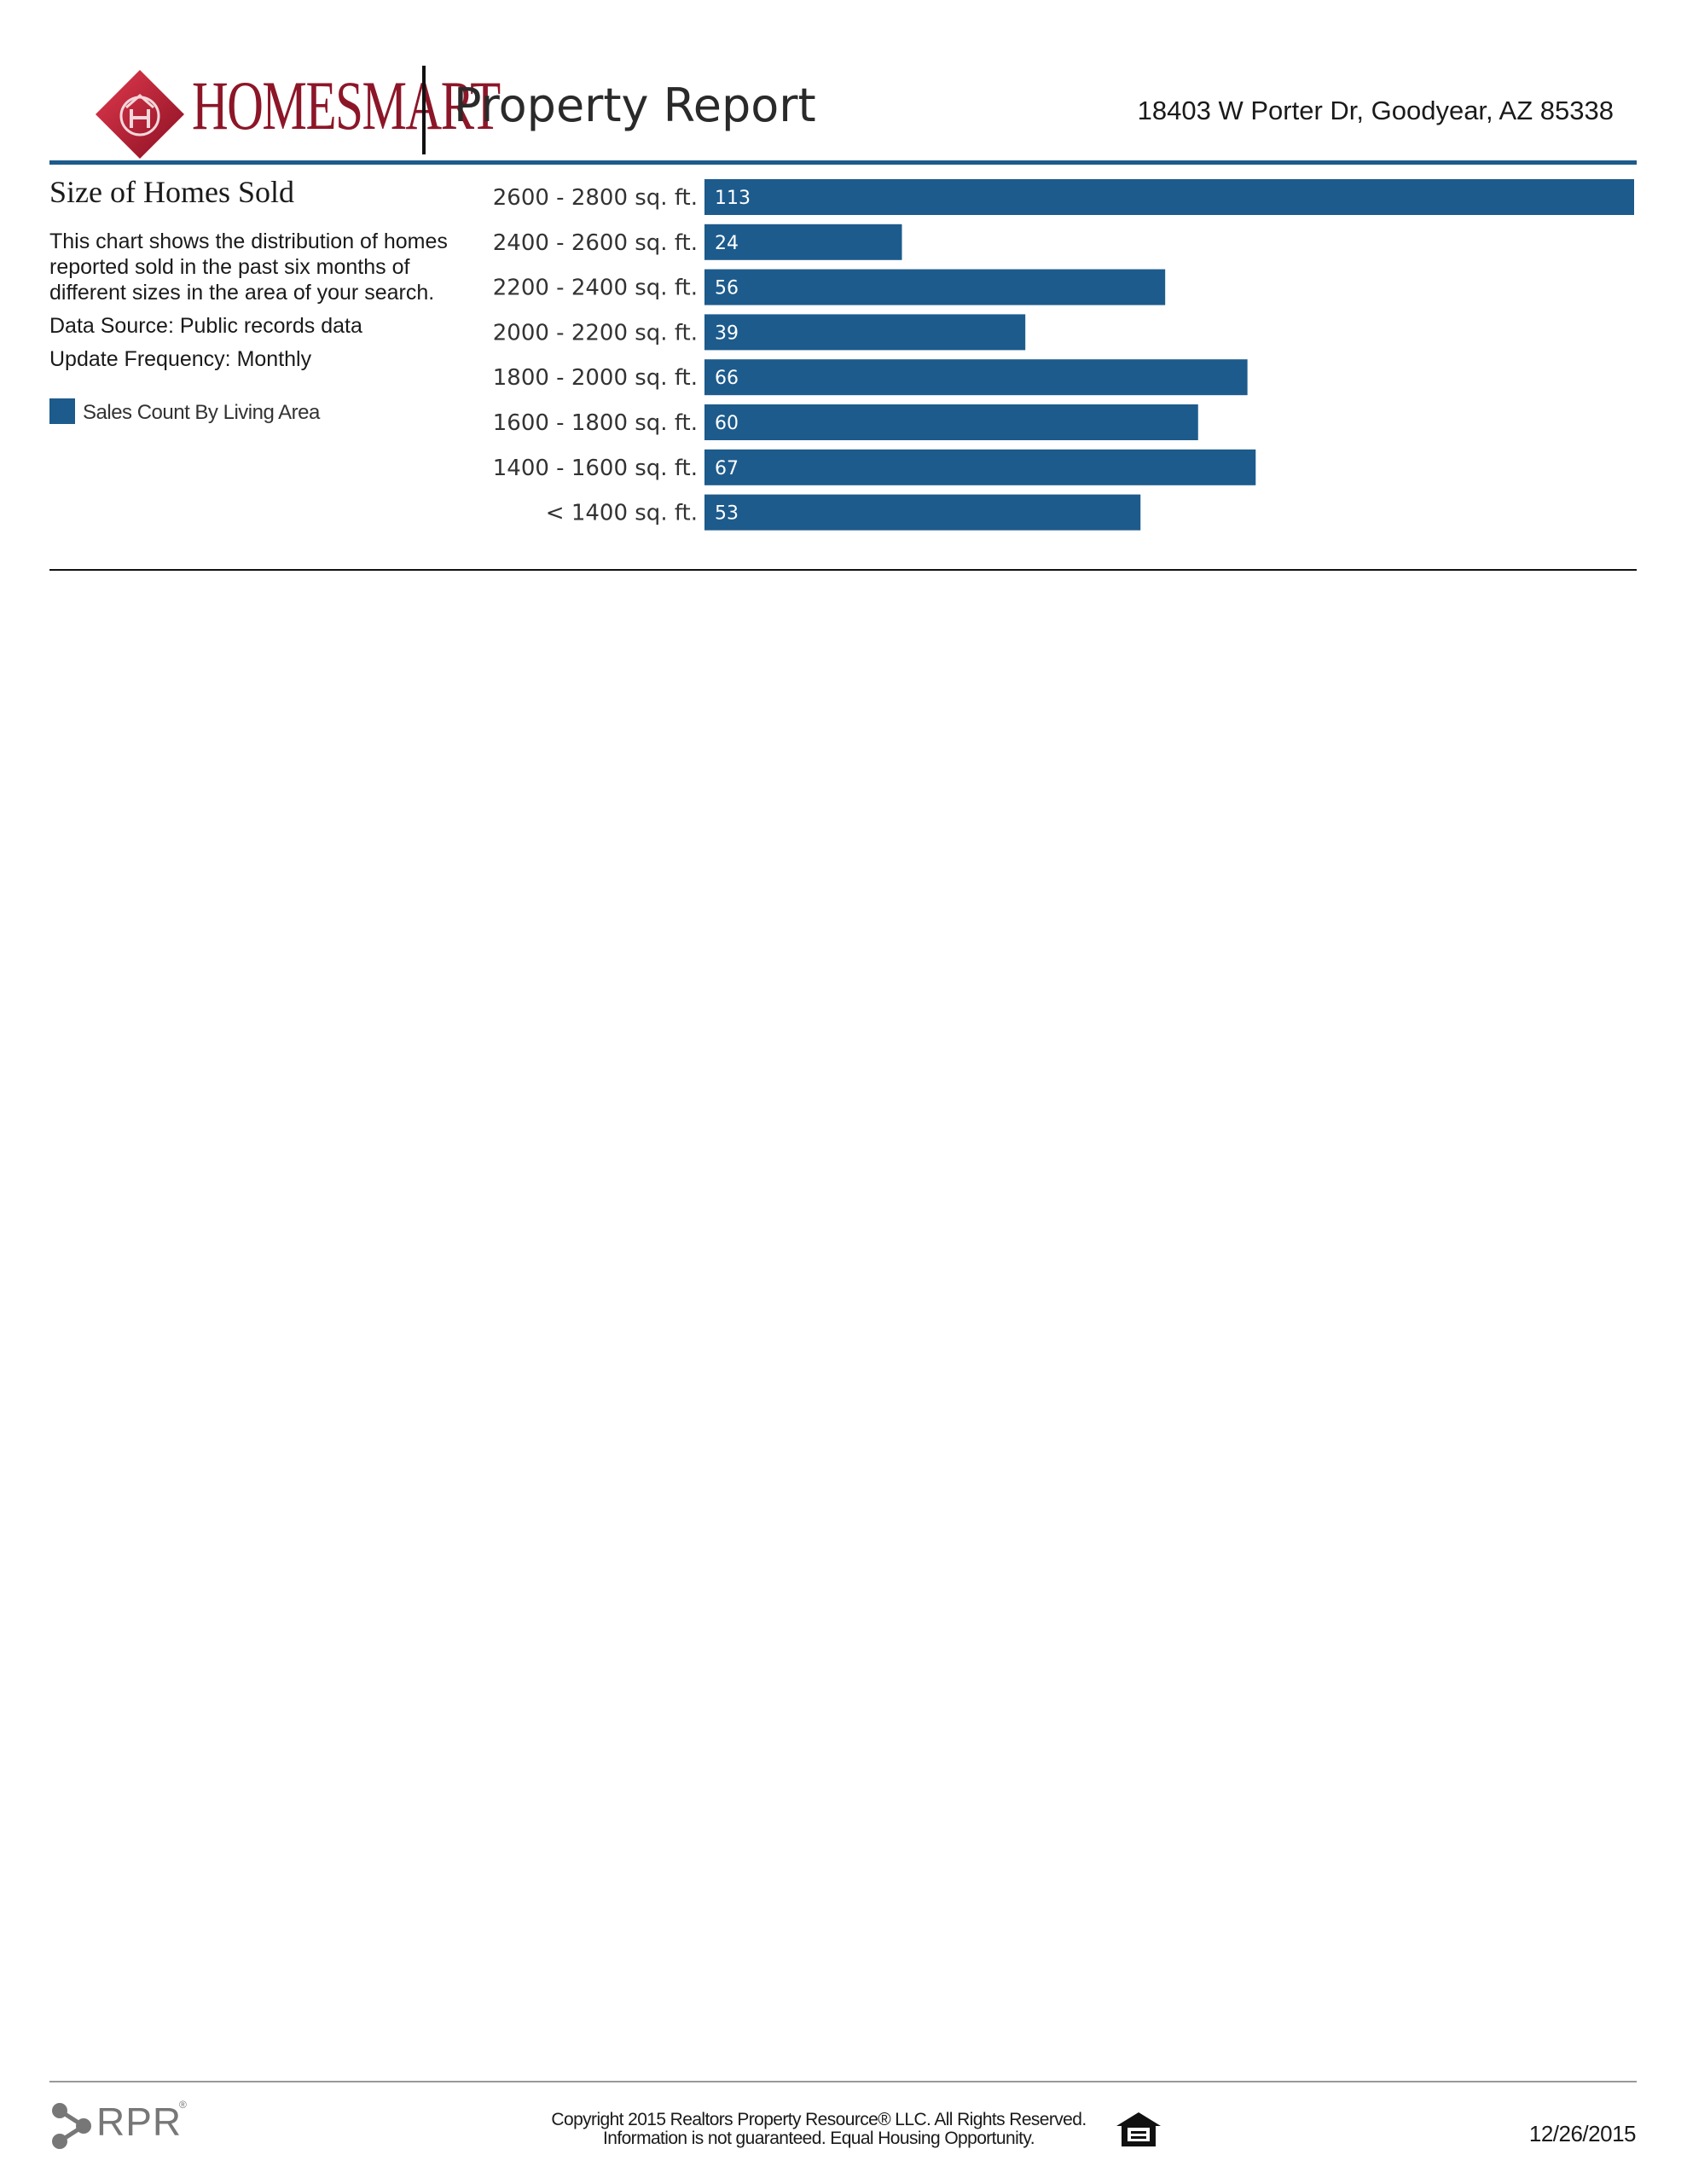  Describe the element at coordinates (727, 288) in the screenshot. I see `data-label: 56` at that location.